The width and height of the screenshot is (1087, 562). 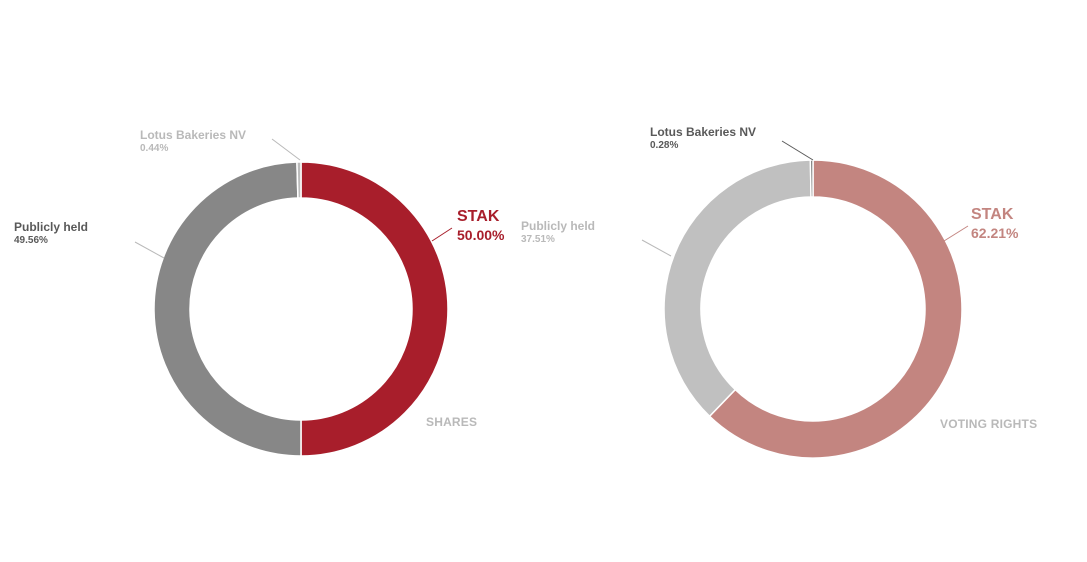 I want to click on shares-slice-publicly-held, so click(x=227, y=309).